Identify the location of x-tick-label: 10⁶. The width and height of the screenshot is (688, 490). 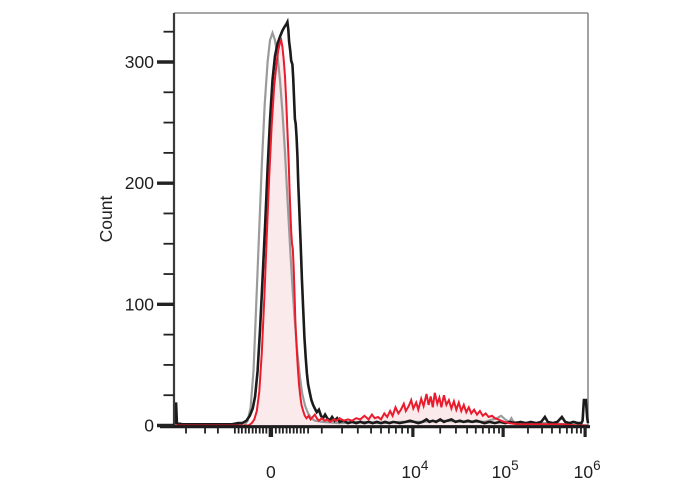
(587, 470).